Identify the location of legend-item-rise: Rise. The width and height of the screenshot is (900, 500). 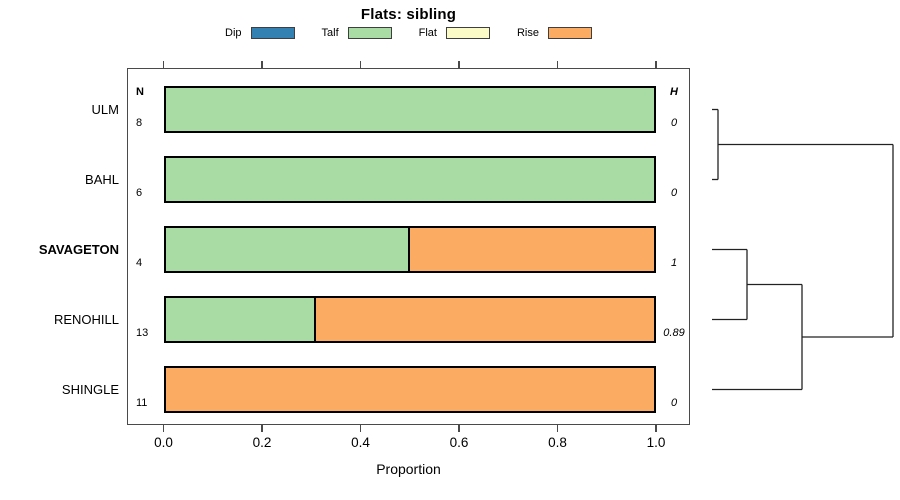
(554, 33).